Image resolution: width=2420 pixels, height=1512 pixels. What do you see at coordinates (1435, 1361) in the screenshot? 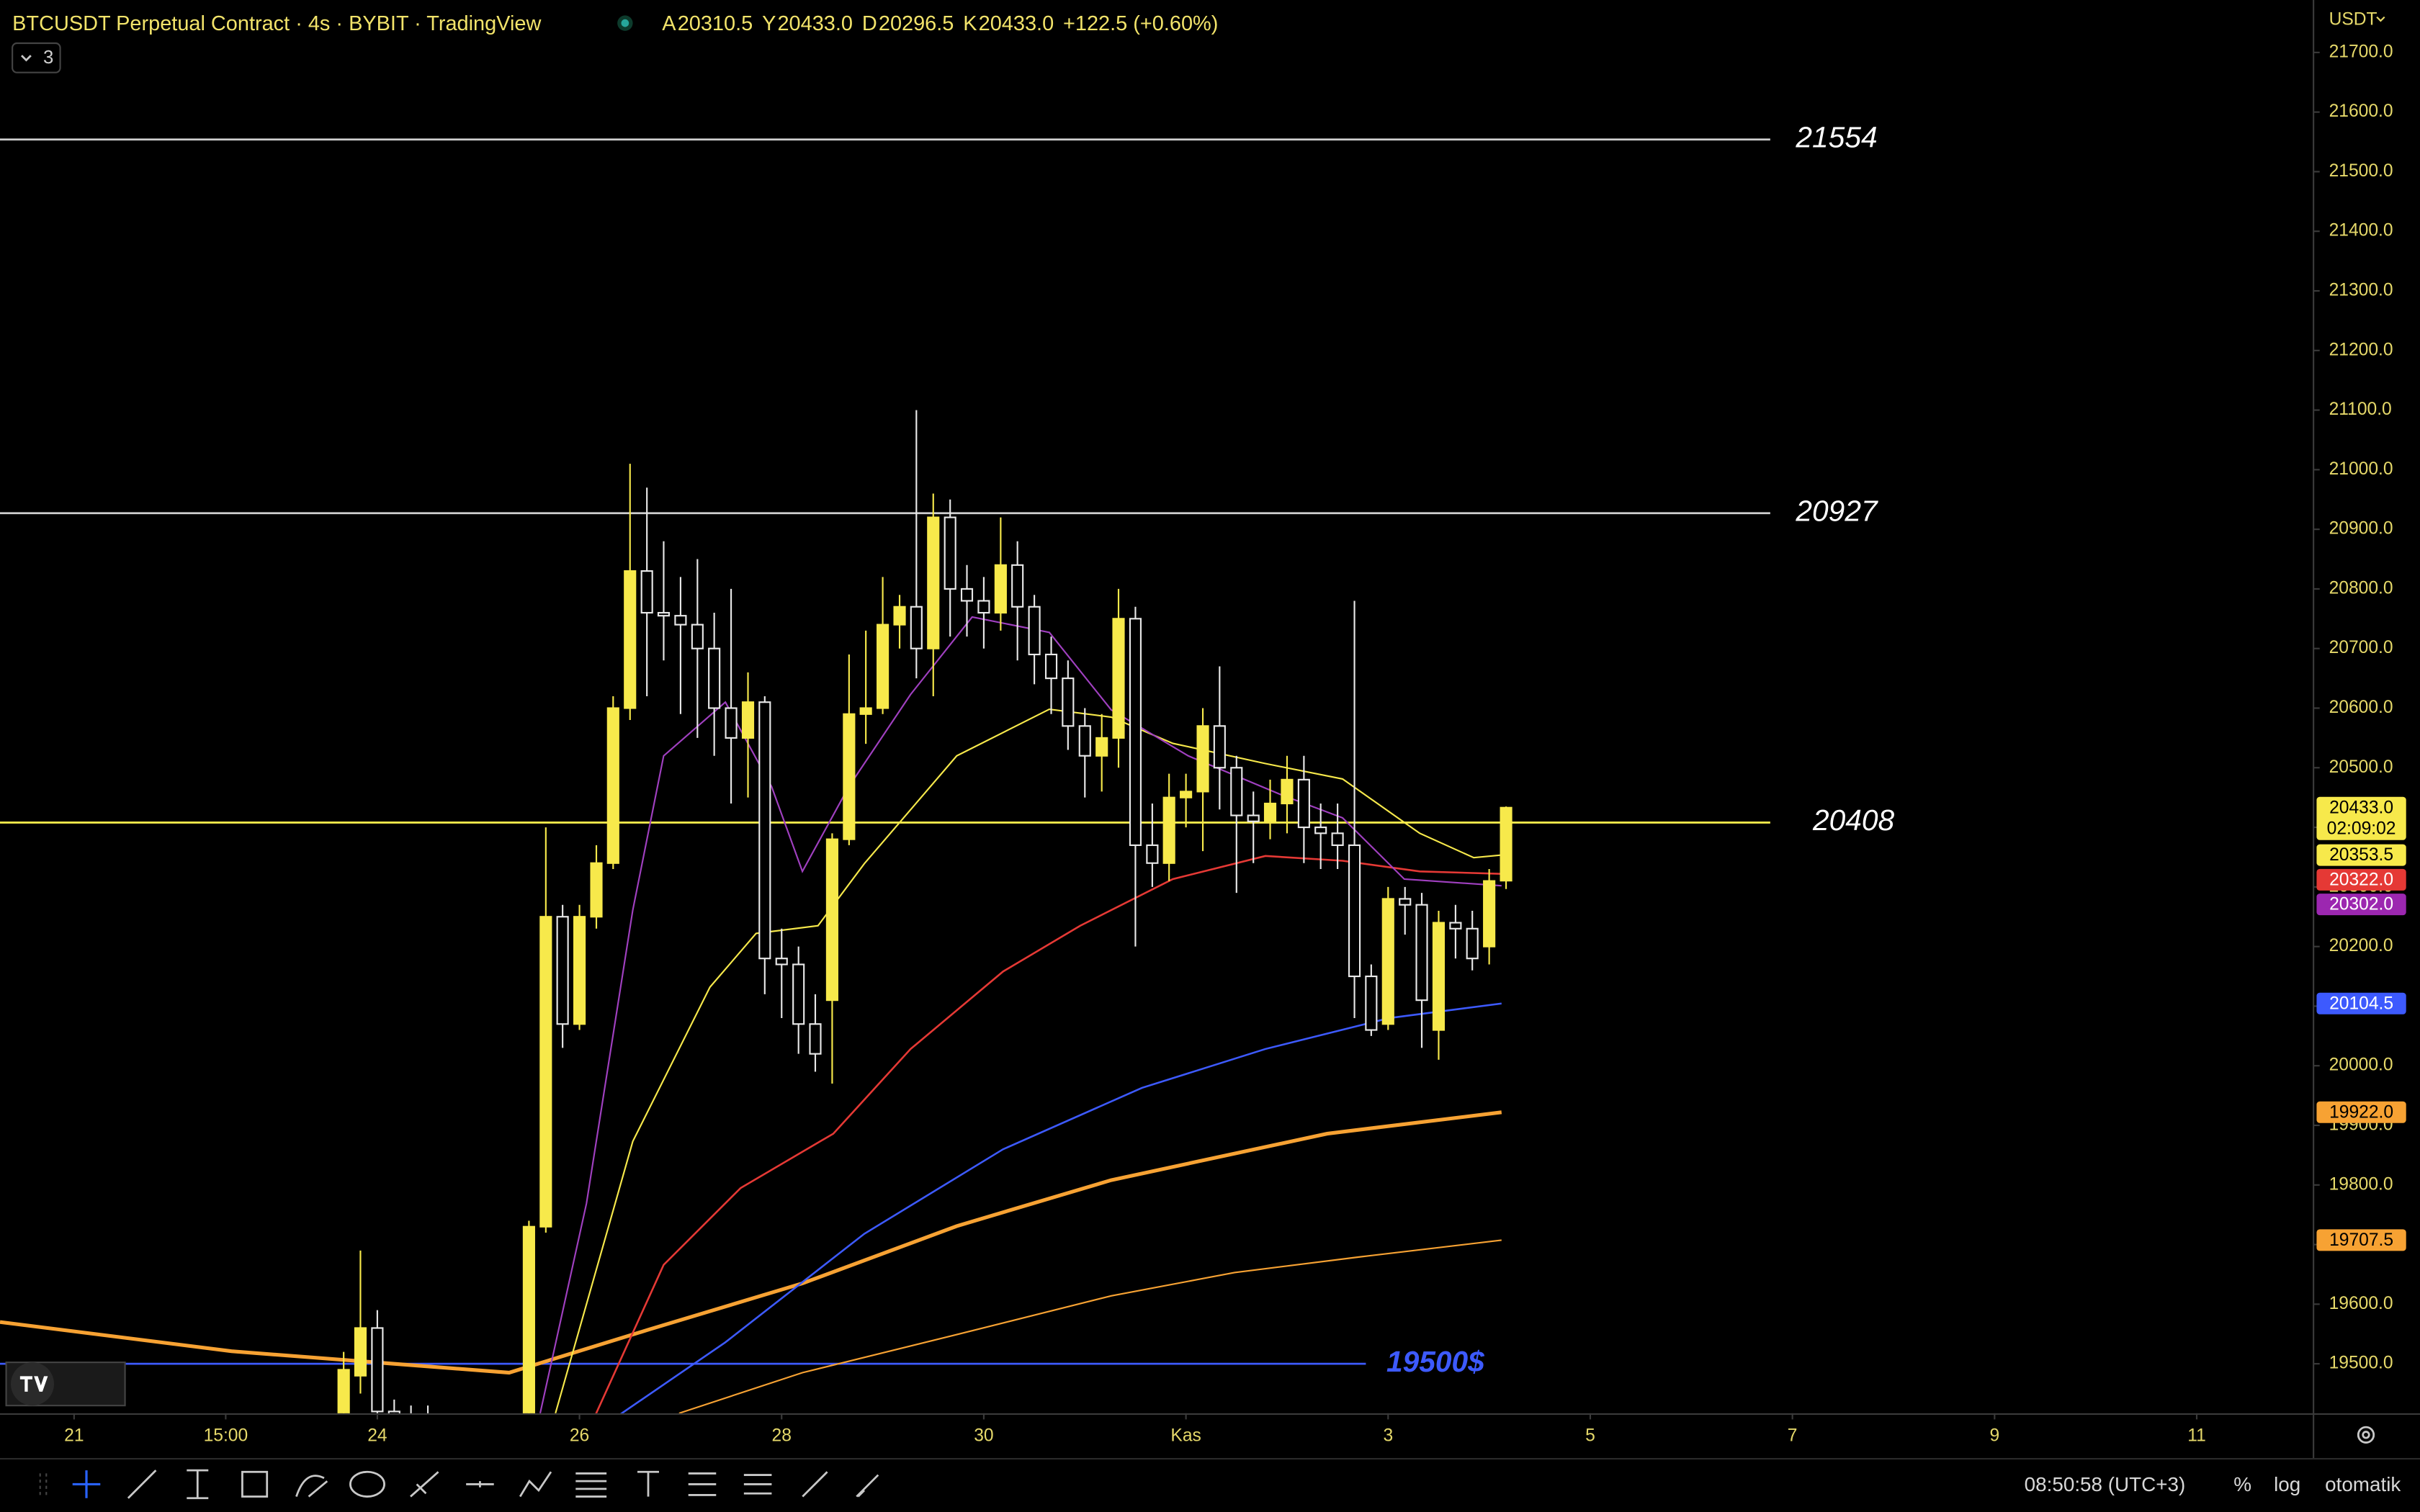
I see `level-label: 19500$` at bounding box center [1435, 1361].